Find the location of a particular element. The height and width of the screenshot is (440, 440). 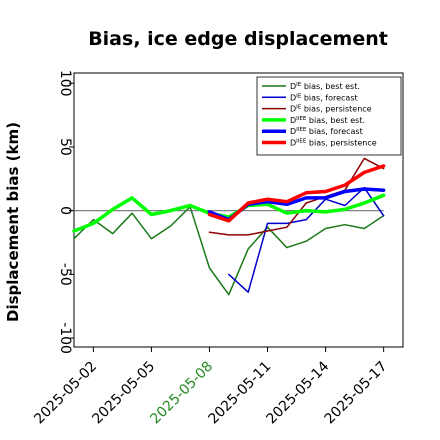

legend-label: DIE bias, persistence is located at coordinates (331, 109).